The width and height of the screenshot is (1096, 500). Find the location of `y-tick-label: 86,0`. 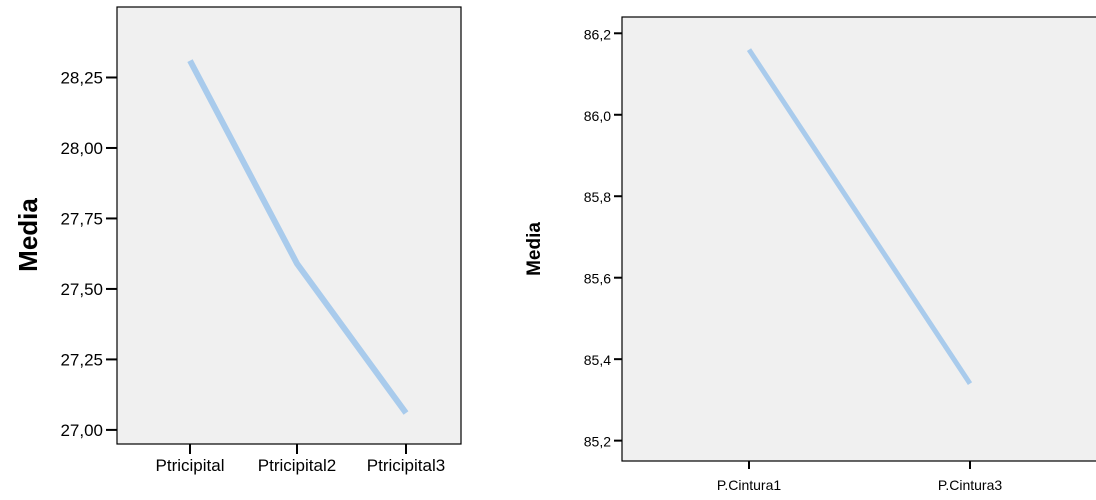

y-tick-label: 86,0 is located at coordinates (597, 116).